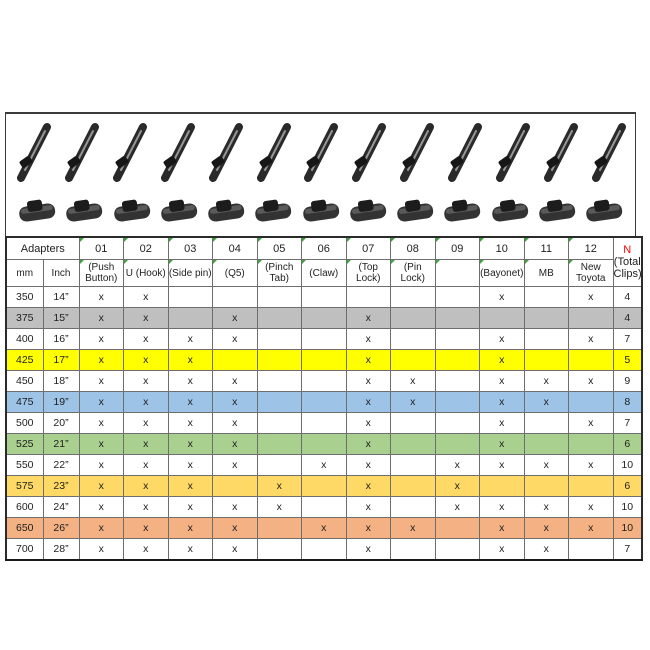  Describe the element at coordinates (24, 486) in the screenshot. I see `size-mm-cell: 575` at that location.